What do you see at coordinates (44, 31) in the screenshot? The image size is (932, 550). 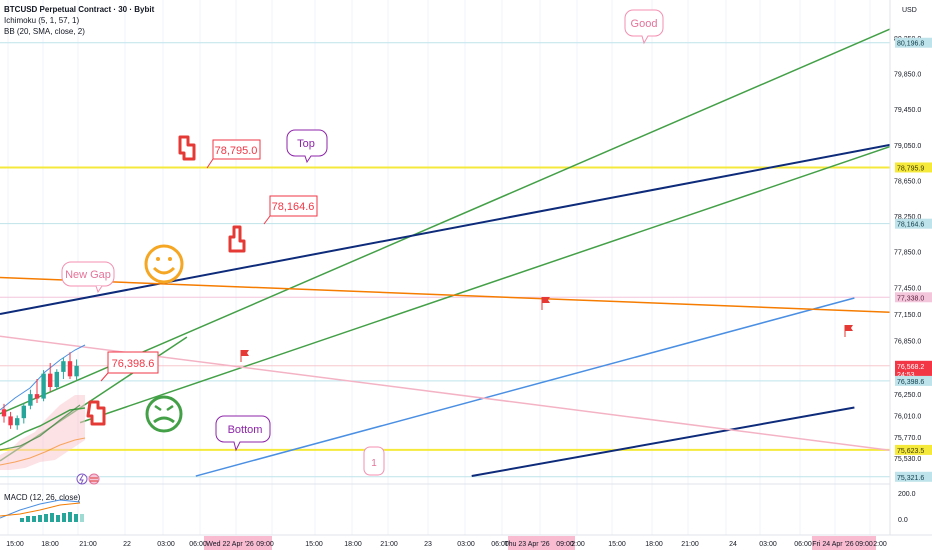 I see `indicator-bollinger: BB (20, SMA, close, 2)` at bounding box center [44, 31].